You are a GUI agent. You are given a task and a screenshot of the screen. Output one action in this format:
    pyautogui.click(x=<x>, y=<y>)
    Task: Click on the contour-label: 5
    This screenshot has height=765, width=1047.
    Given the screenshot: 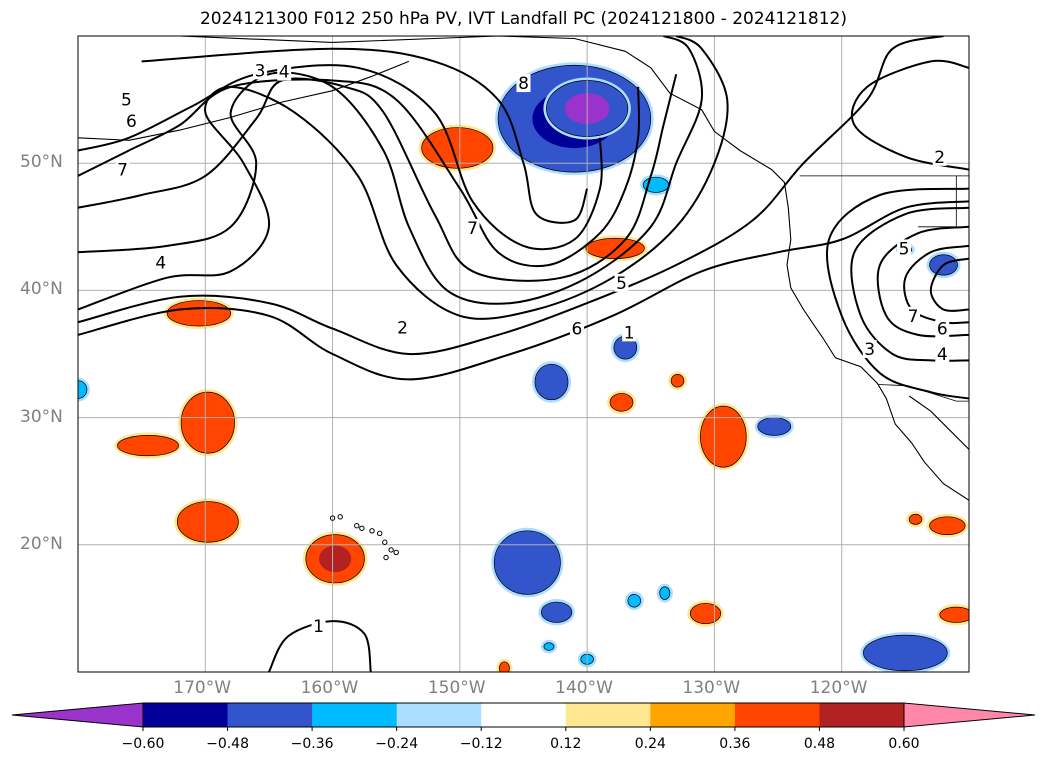 What is the action you would take?
    pyautogui.click(x=904, y=249)
    